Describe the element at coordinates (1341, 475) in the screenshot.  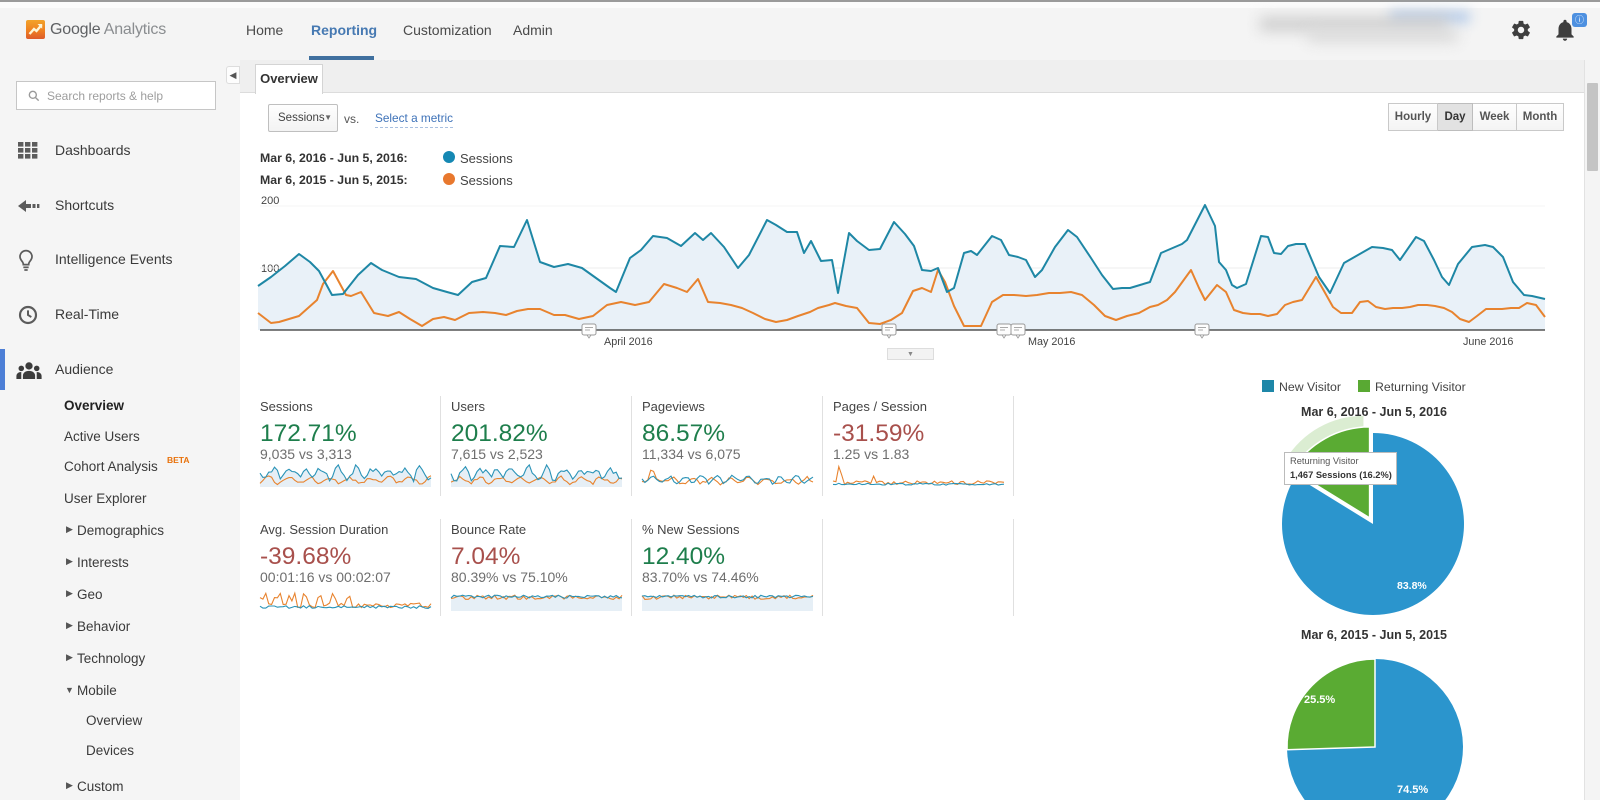
I see `svg-text: 1,467 Sessions (16.2%)` at that location.